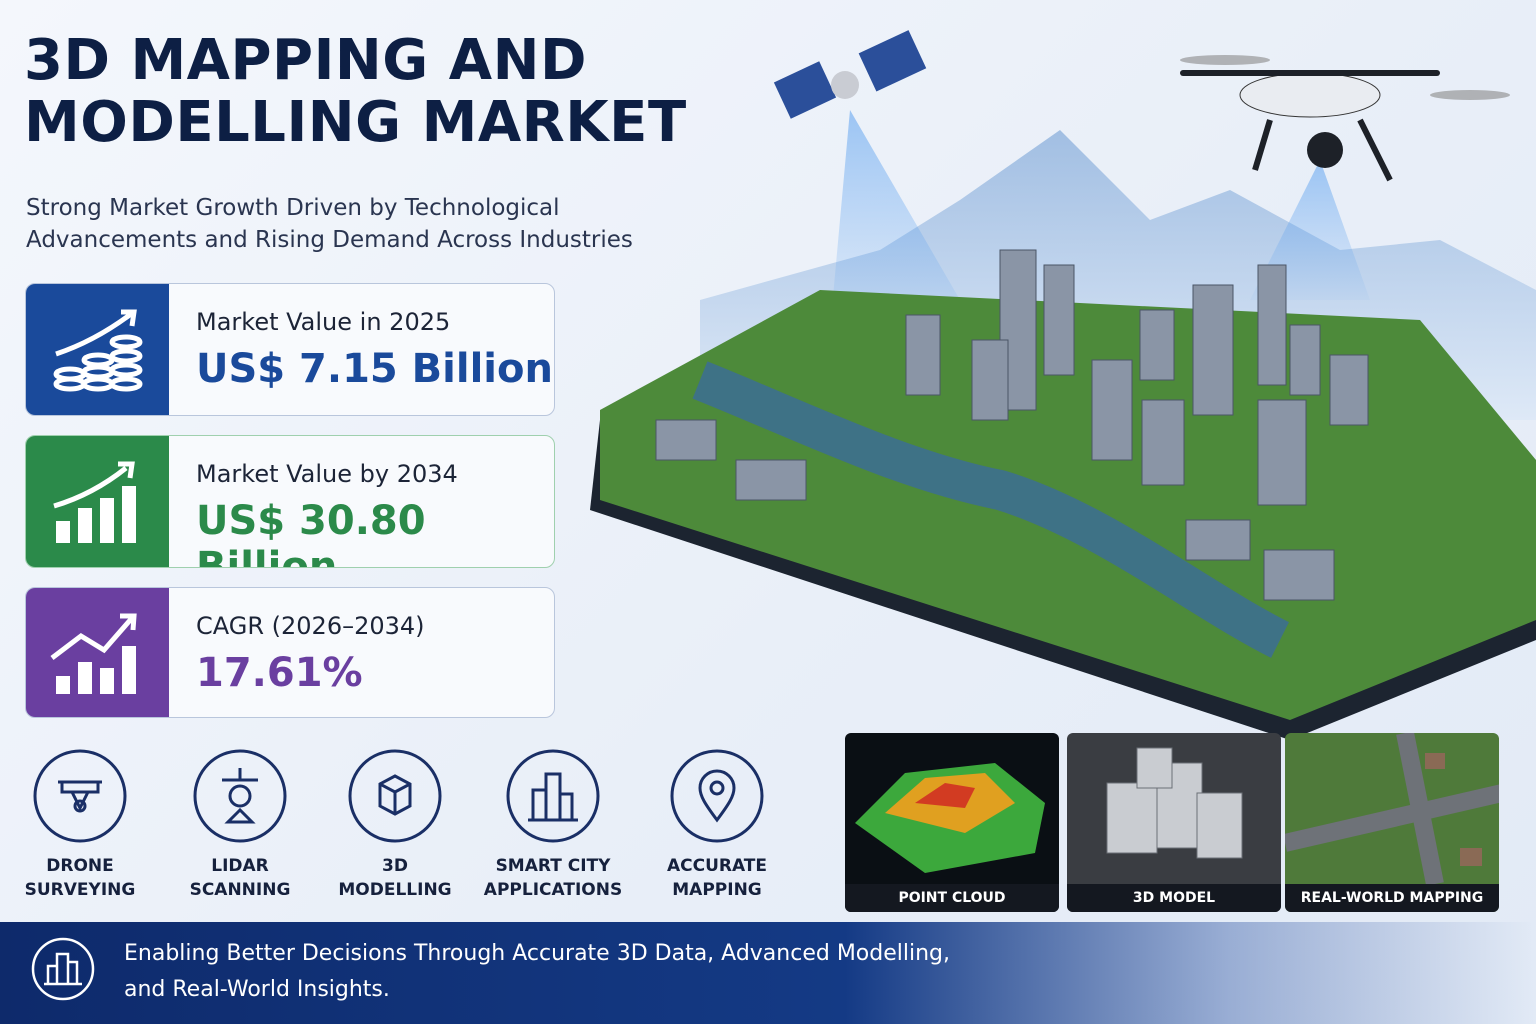 Image resolution: width=1536 pixels, height=1024 pixels. What do you see at coordinates (1174, 898) in the screenshot?
I see `thumbnail-caption: 3D MODEL` at bounding box center [1174, 898].